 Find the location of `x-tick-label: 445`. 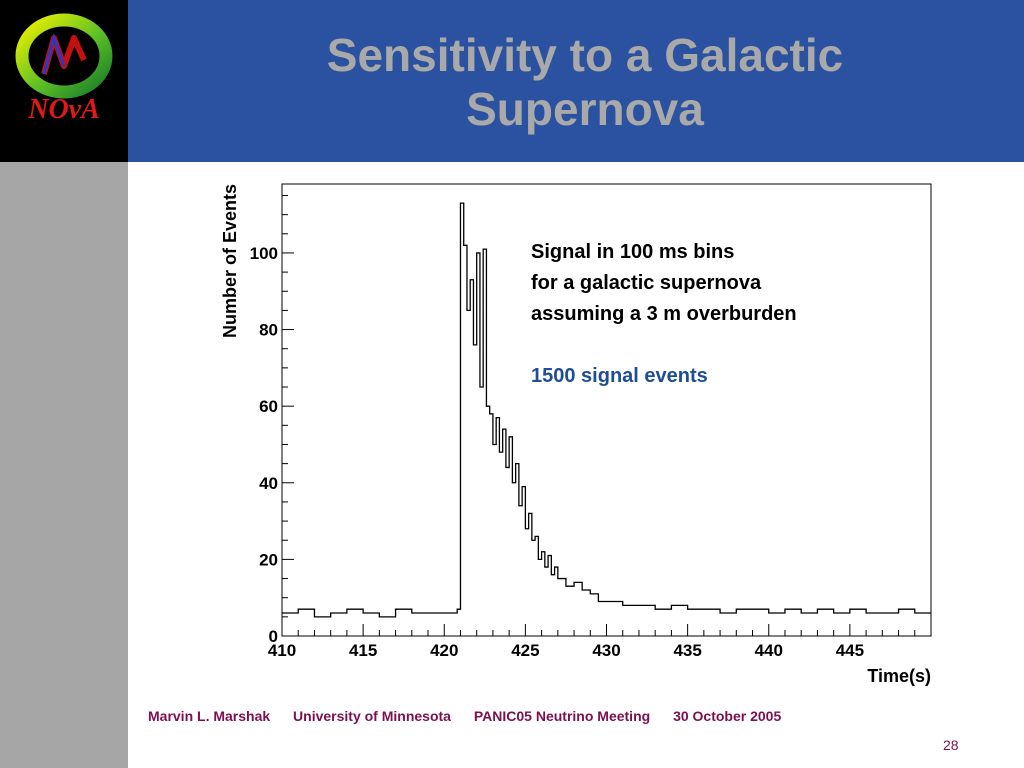

x-tick-label: 445 is located at coordinates (850, 650).